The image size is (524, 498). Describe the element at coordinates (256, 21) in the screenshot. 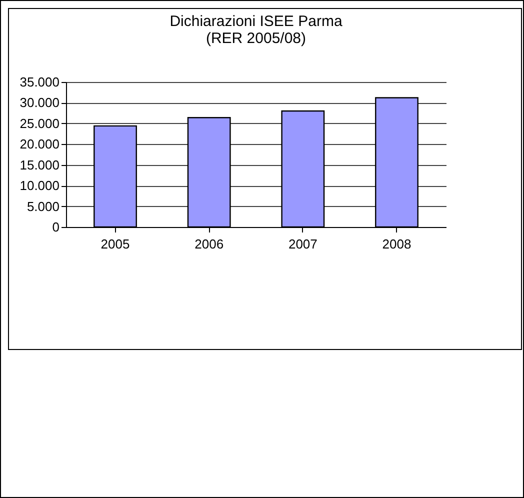

I see `text: Dichiarazioni ISEE Parma` at that location.